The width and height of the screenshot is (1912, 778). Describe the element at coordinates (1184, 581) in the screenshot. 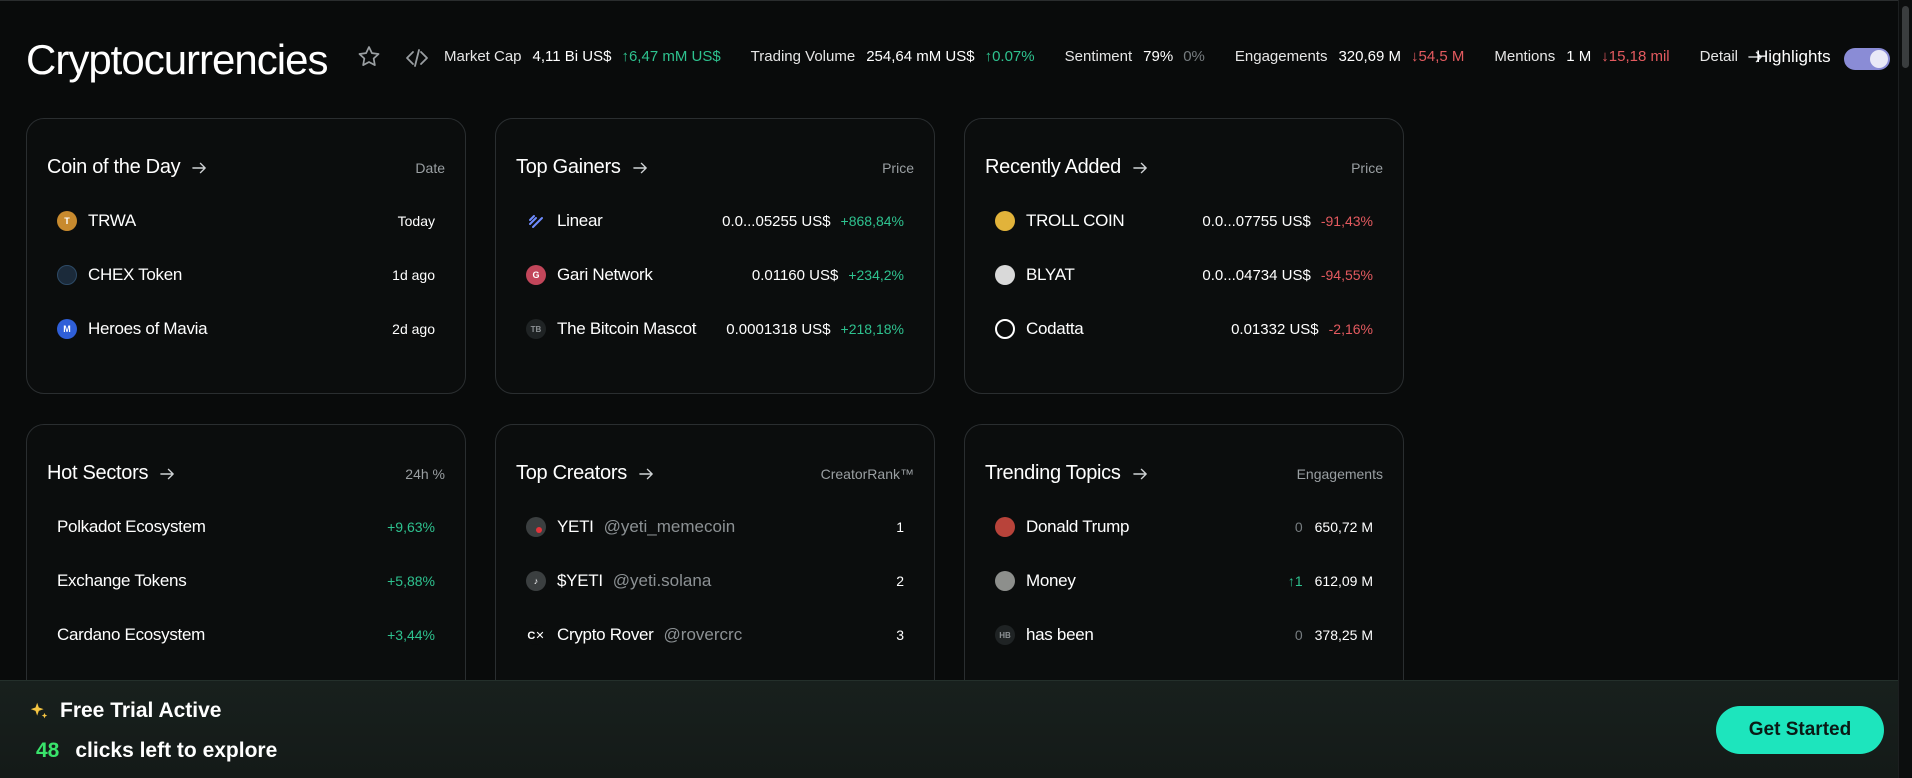

I see `list-item: Money ↑1 612,09 M` at that location.